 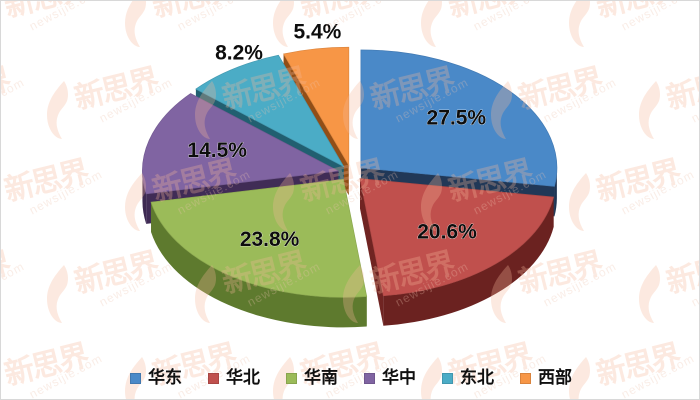 I want to click on legend-item-2: 华南, so click(x=312, y=378).